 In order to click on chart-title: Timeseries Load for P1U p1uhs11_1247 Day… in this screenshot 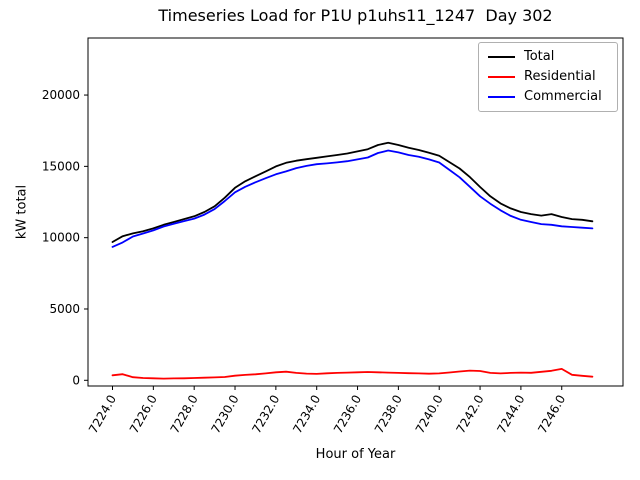, I will do `click(355, 15)`.